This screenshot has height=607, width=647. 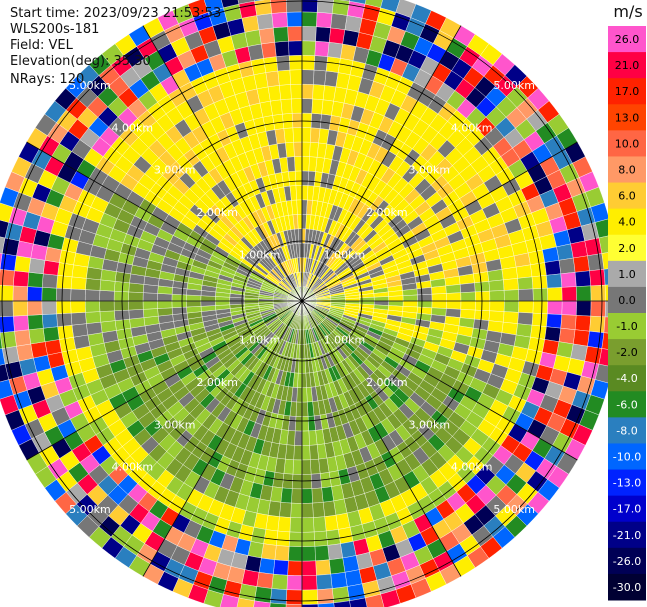 I want to click on colorbar-tick-label: -17.0, so click(x=627, y=509).